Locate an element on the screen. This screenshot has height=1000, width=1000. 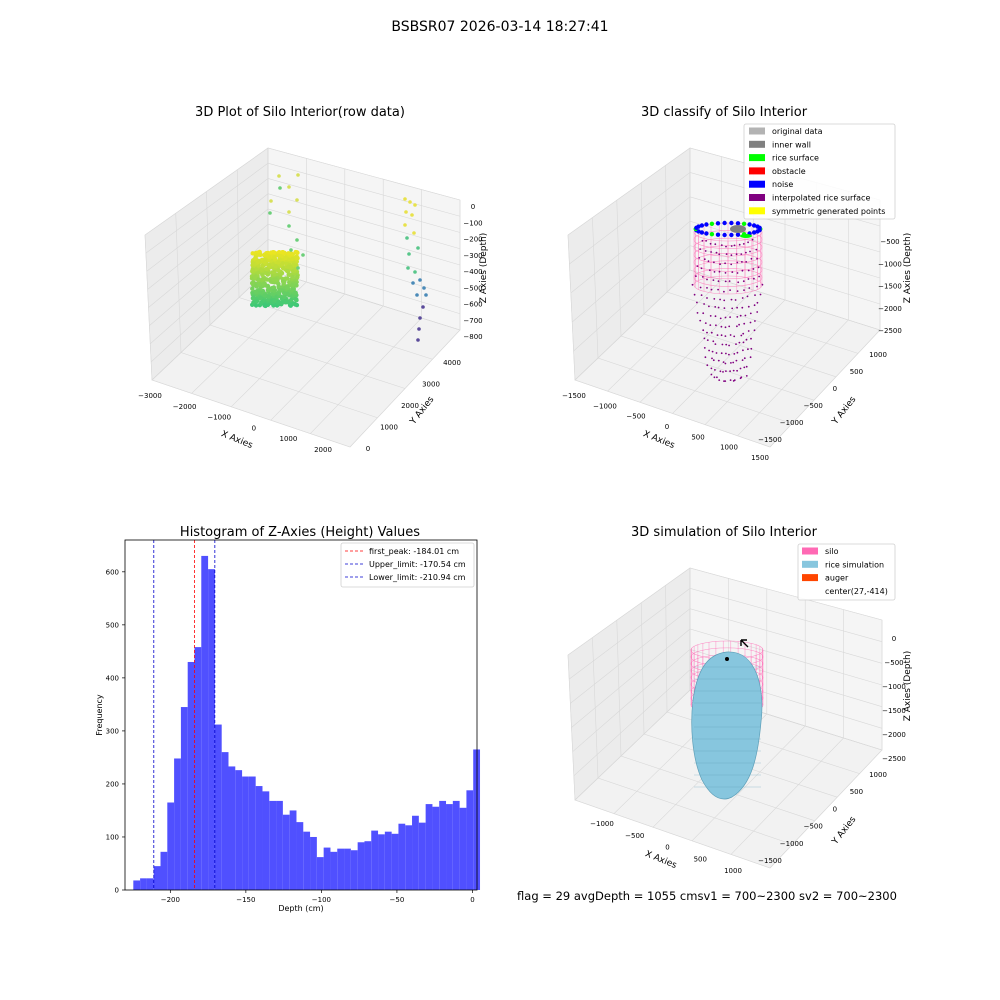
legend-label: interpolated rice surface is located at coordinates (821, 198).